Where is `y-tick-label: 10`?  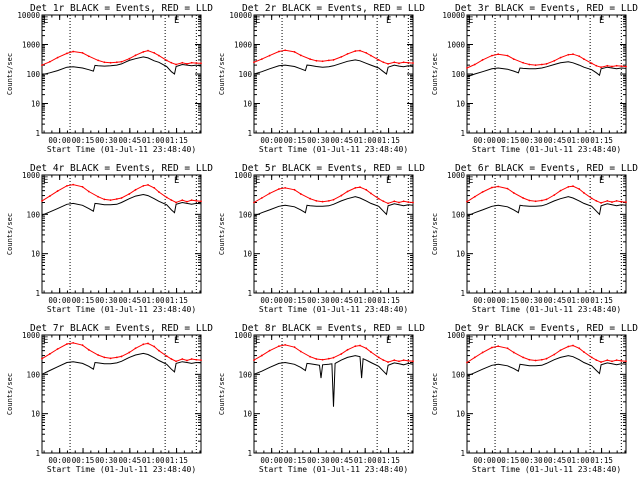
y-tick-label: 10 is located at coordinates (36, 254).